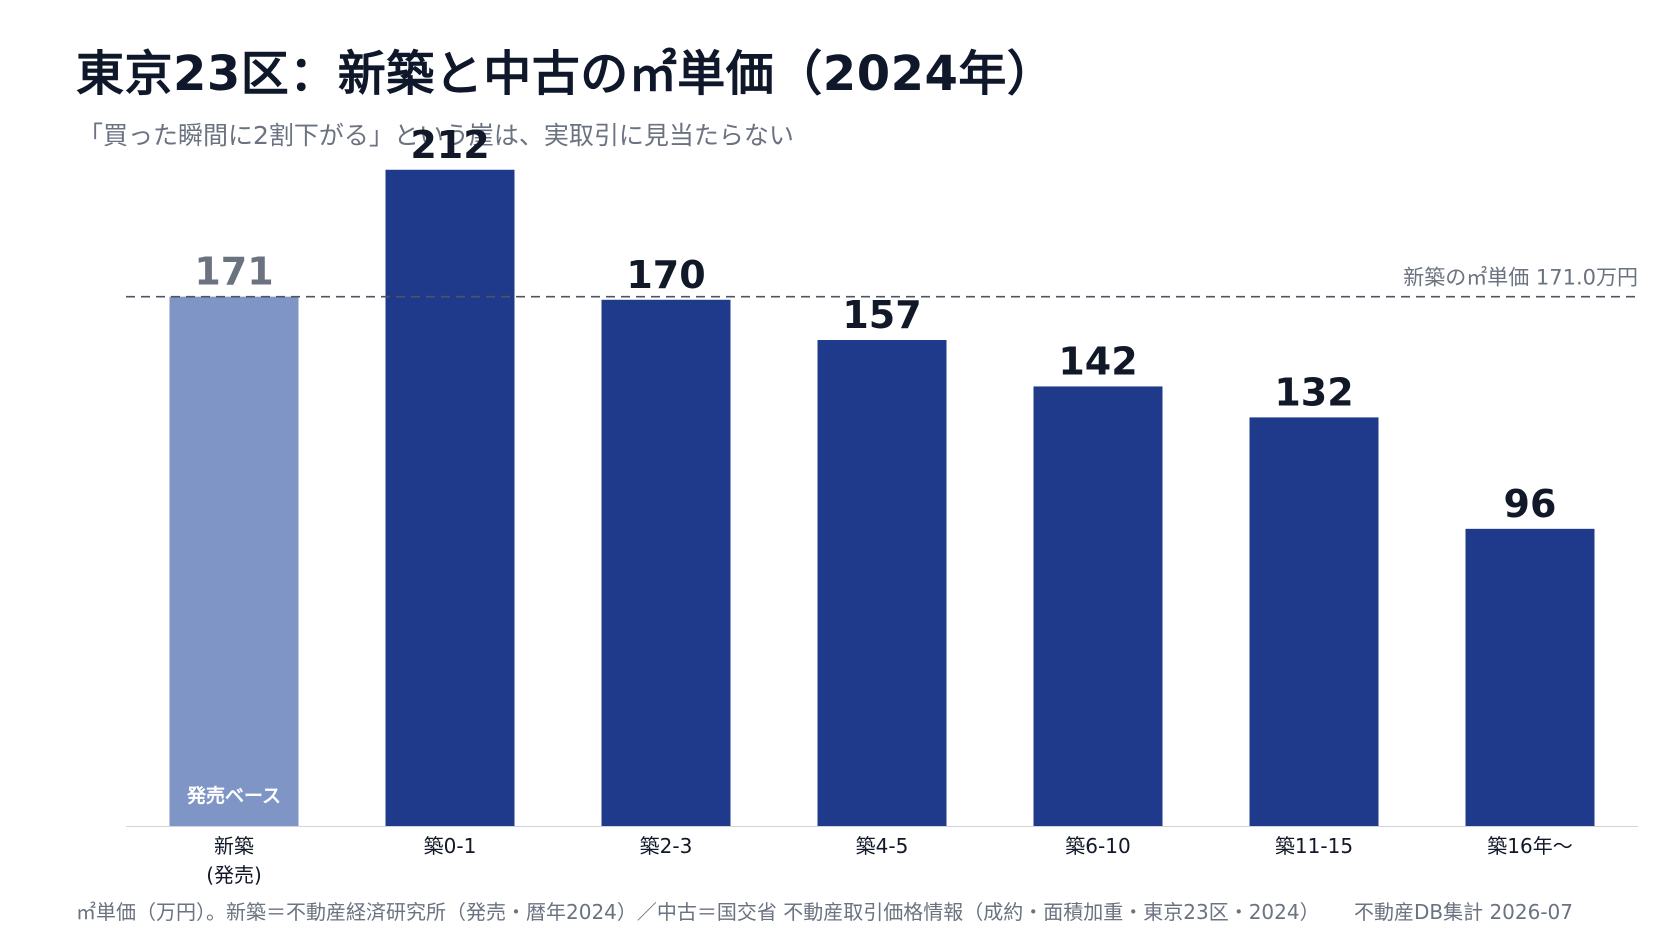  Describe the element at coordinates (665, 275) in the screenshot. I see `data-label-2: 170` at that location.